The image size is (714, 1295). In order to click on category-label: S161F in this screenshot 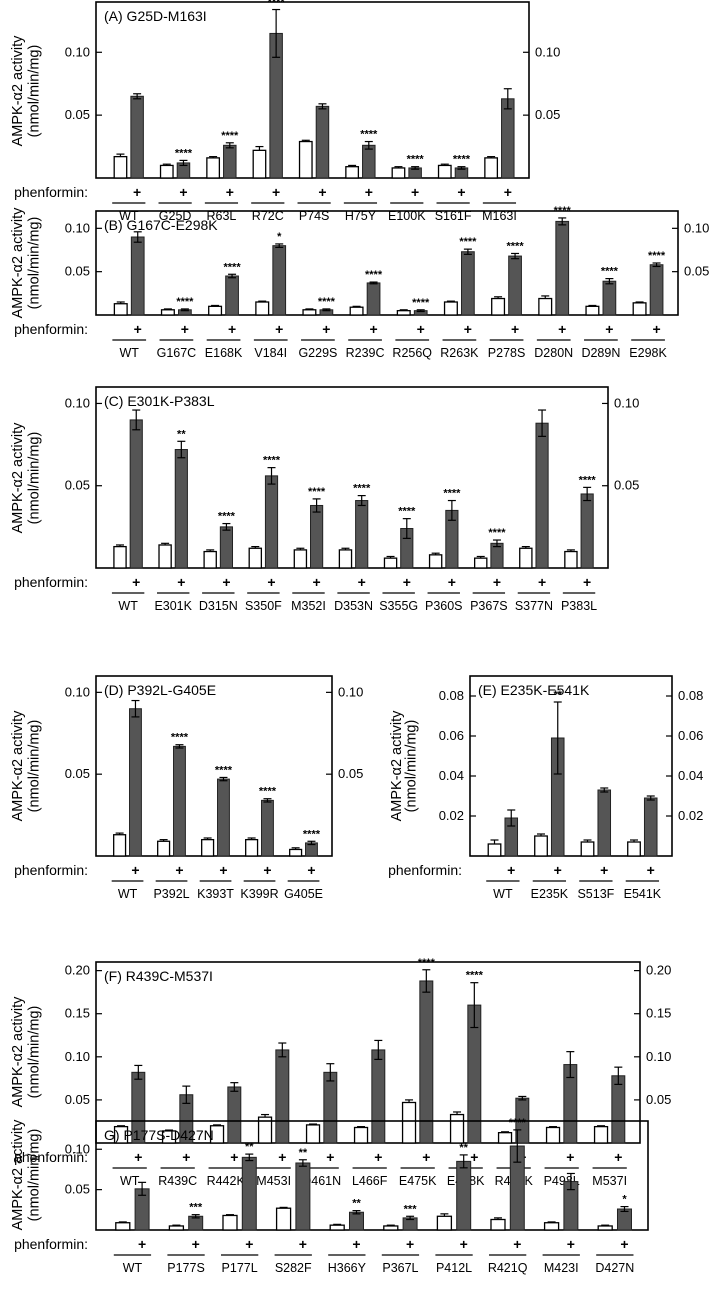, I will do `click(453, 216)`.